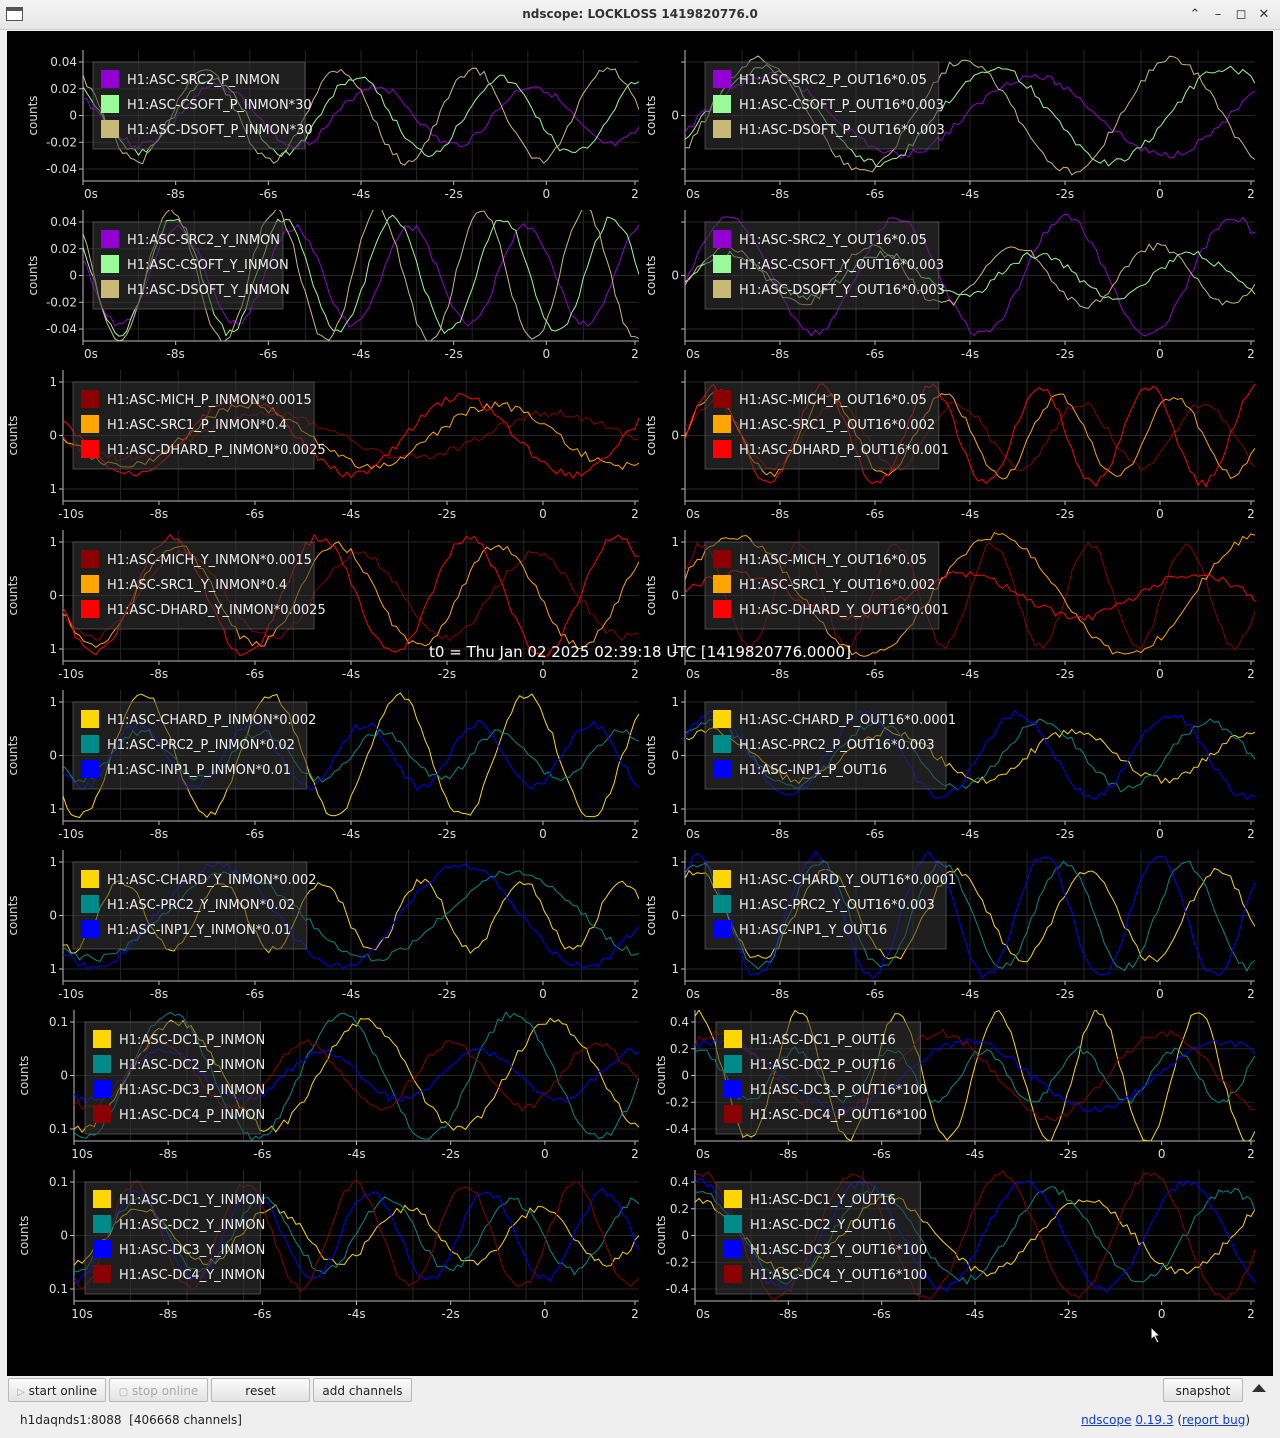 The image size is (1280, 1438). What do you see at coordinates (192, 1040) in the screenshot?
I see `legend-label: H1:ASC-DC1_P_INMON` at bounding box center [192, 1040].